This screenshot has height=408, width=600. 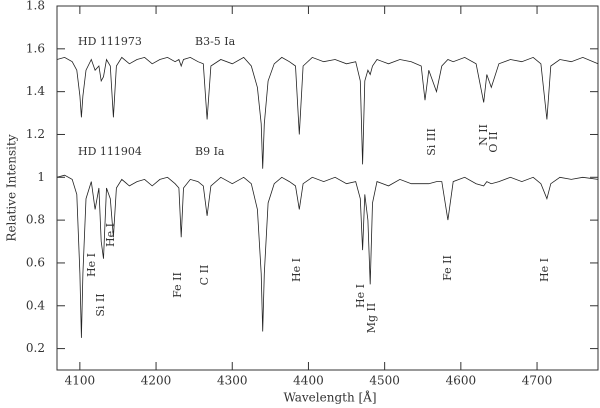 What do you see at coordinates (35, 305) in the screenshot?
I see `y-tick-label: 0.4` at bounding box center [35, 305].